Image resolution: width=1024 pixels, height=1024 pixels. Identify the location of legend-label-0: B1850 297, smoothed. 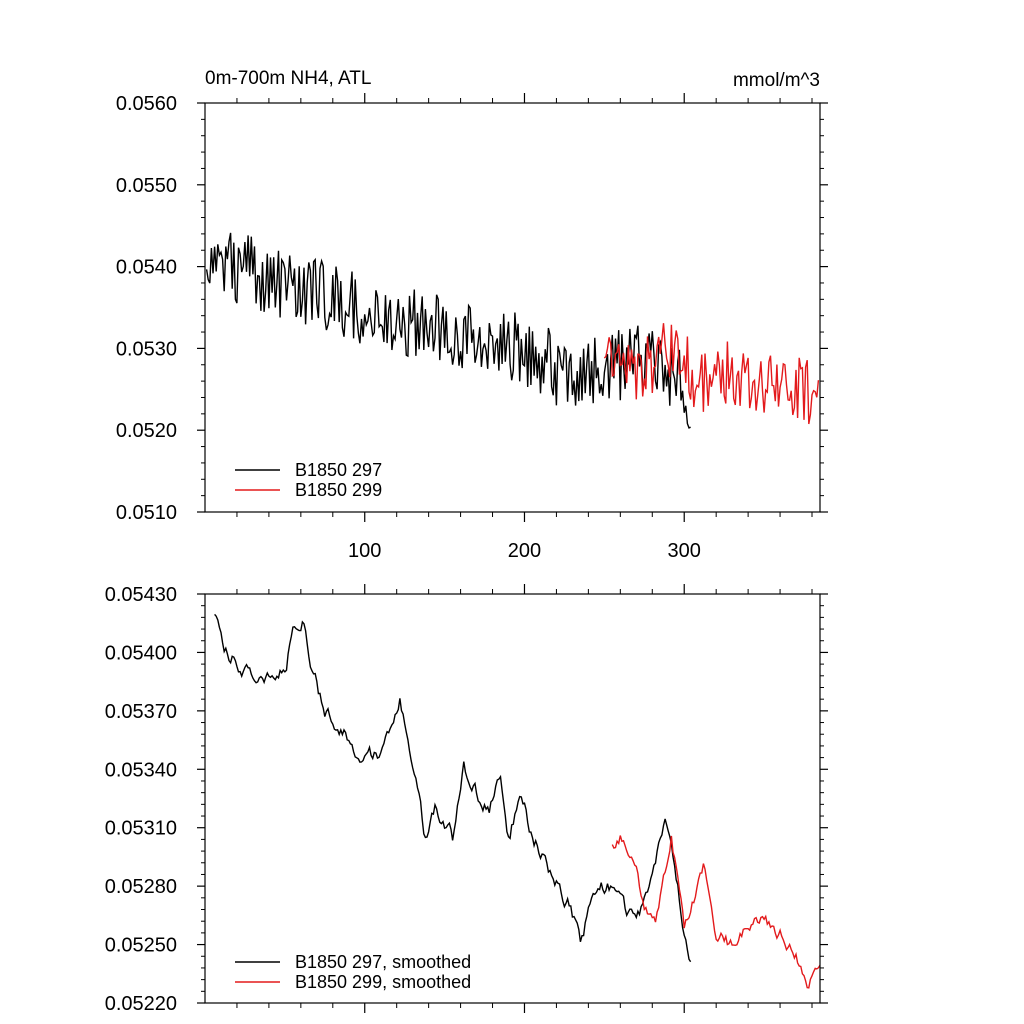
(383, 962).